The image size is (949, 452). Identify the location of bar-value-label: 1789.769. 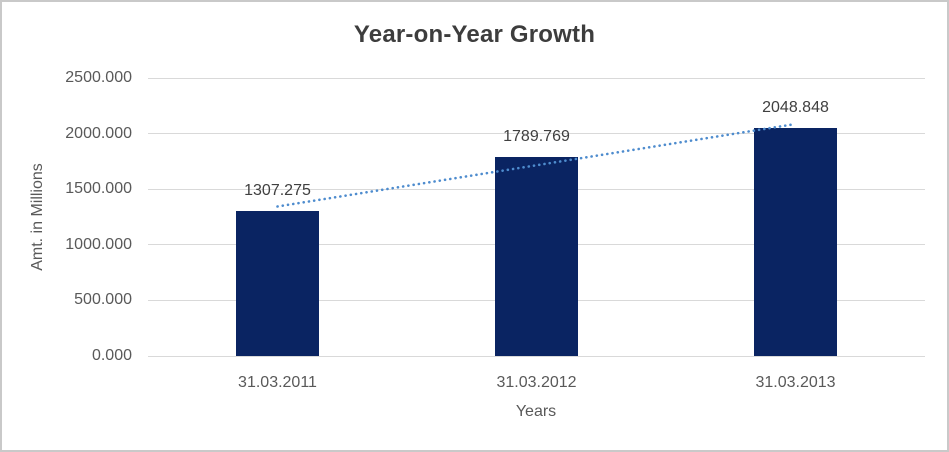
(536, 136).